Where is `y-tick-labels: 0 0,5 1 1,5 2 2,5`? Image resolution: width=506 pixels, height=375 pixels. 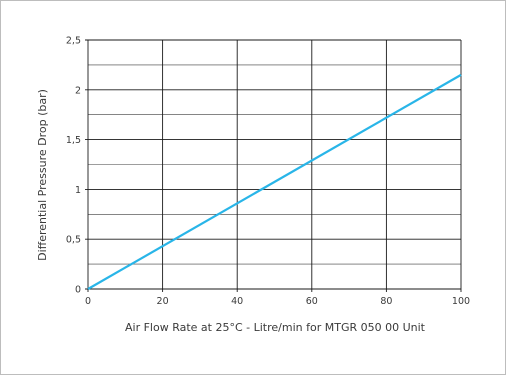
y-tick-labels: 0 0,5 1 1,5 2 2,5 is located at coordinates (73, 166).